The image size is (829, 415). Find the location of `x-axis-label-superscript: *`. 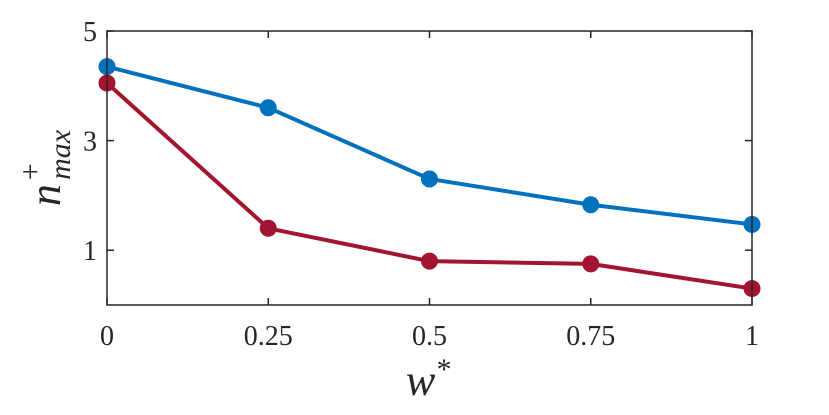

x-axis-label-superscript: * is located at coordinates (442, 369).